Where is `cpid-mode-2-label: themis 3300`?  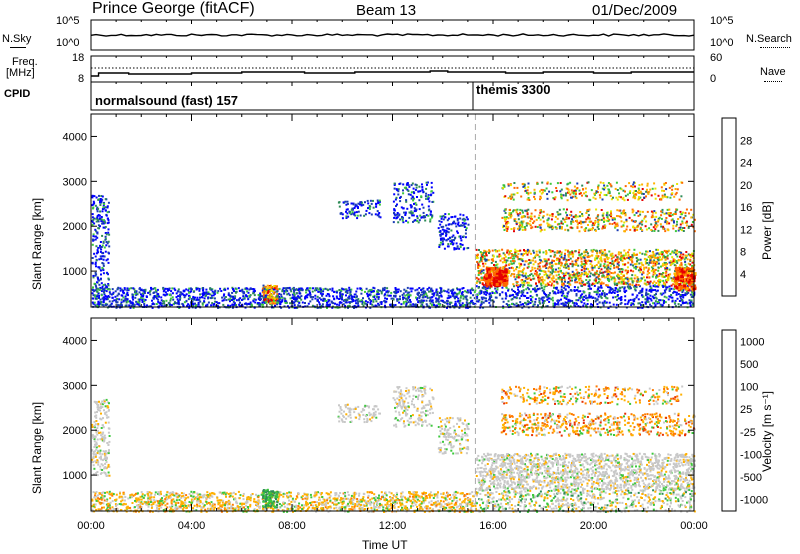 cpid-mode-2-label: themis 3300 is located at coordinates (513, 89).